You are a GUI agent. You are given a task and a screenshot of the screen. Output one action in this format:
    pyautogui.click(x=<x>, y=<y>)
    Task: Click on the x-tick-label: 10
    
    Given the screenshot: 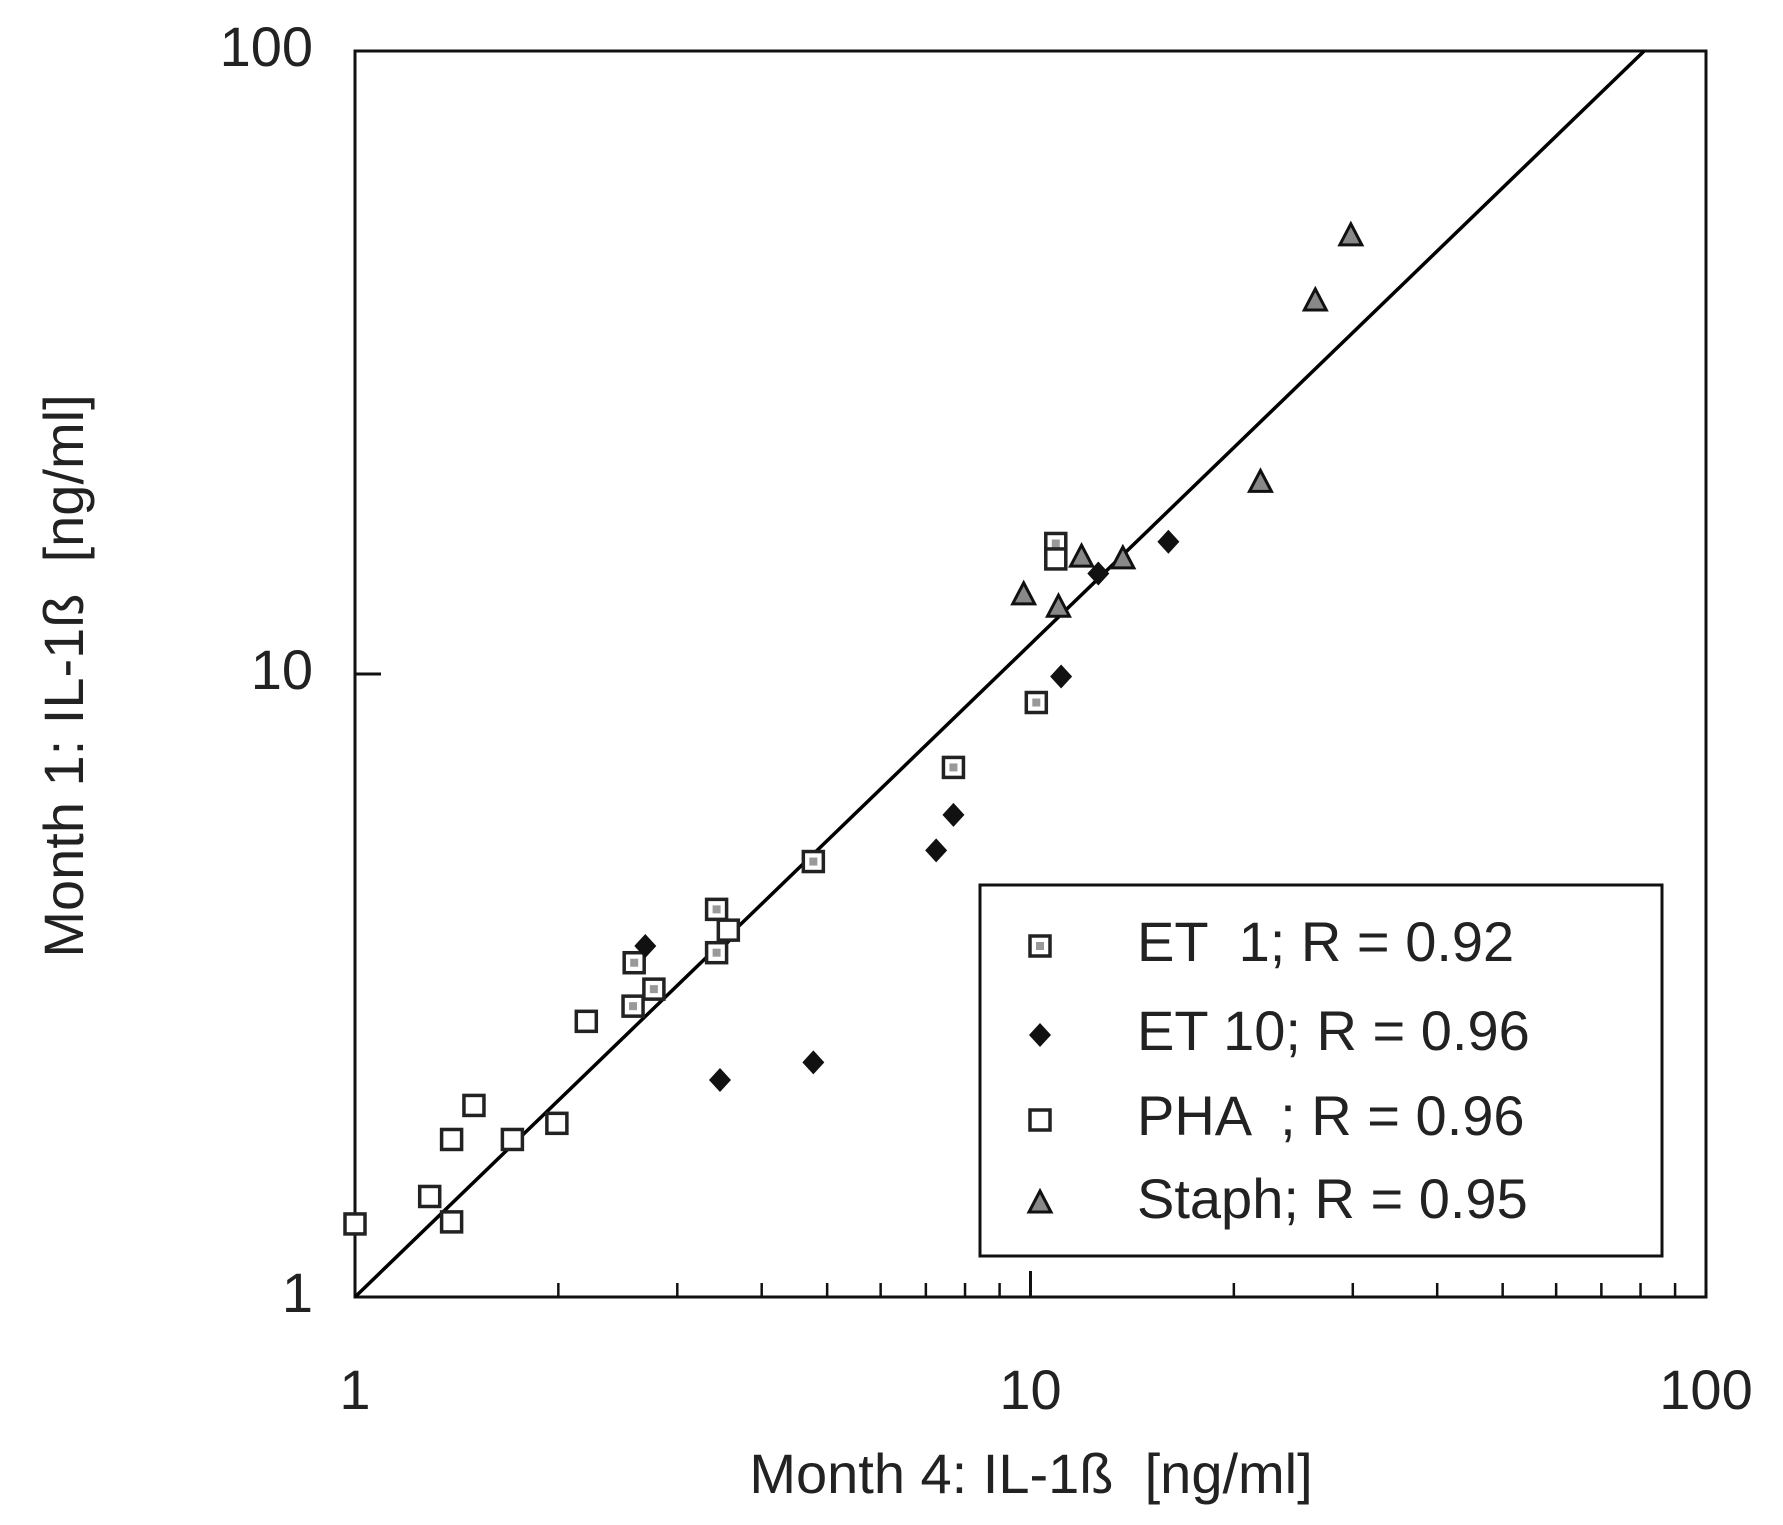 What is the action you would take?
    pyautogui.click(x=1030, y=1389)
    